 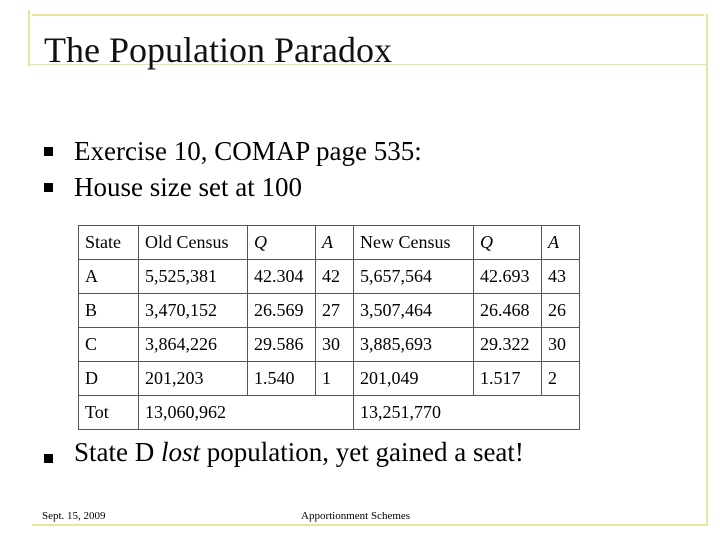 I want to click on frame-line-left, so click(x=29, y=38).